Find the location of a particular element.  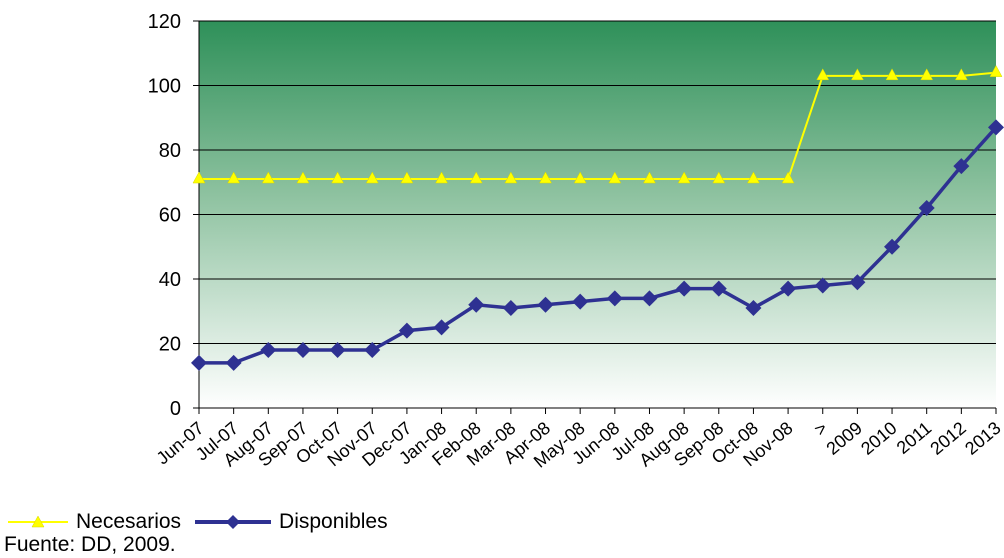

y-tick-label: 0 is located at coordinates (175, 409).